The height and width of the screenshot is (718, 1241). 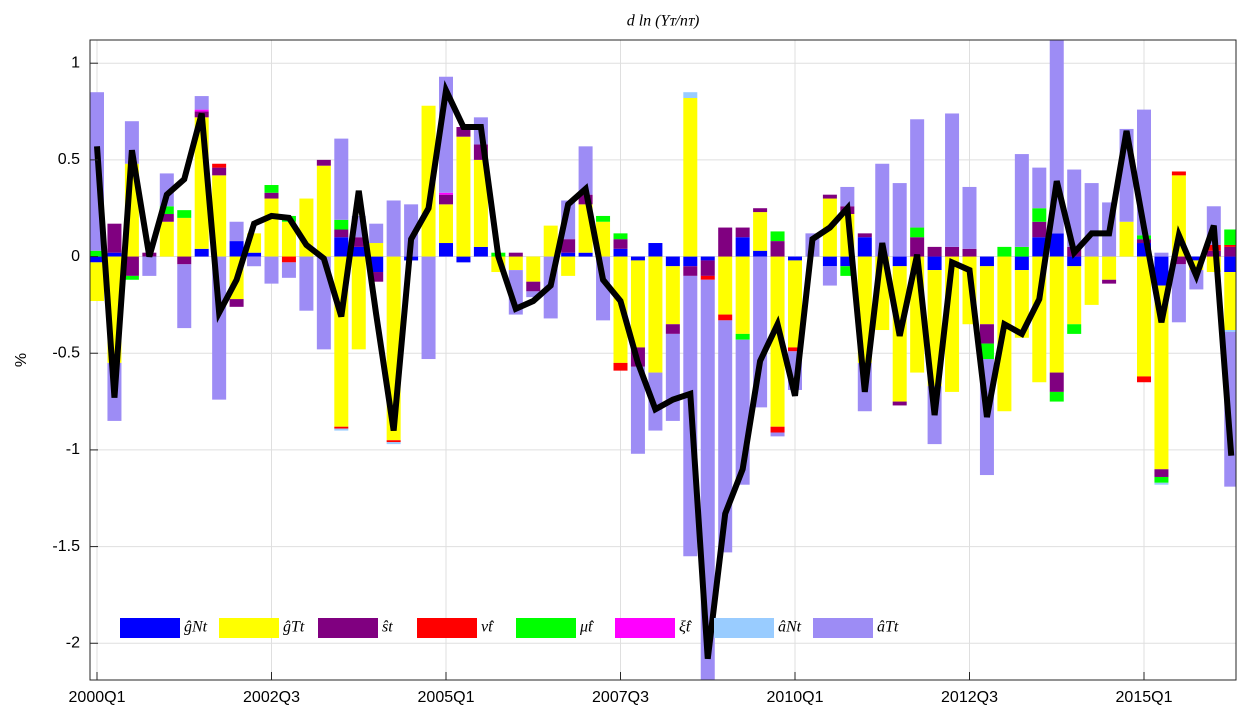 What do you see at coordinates (795, 697) in the screenshot?
I see `x-tick-label: 2010Q1` at bounding box center [795, 697].